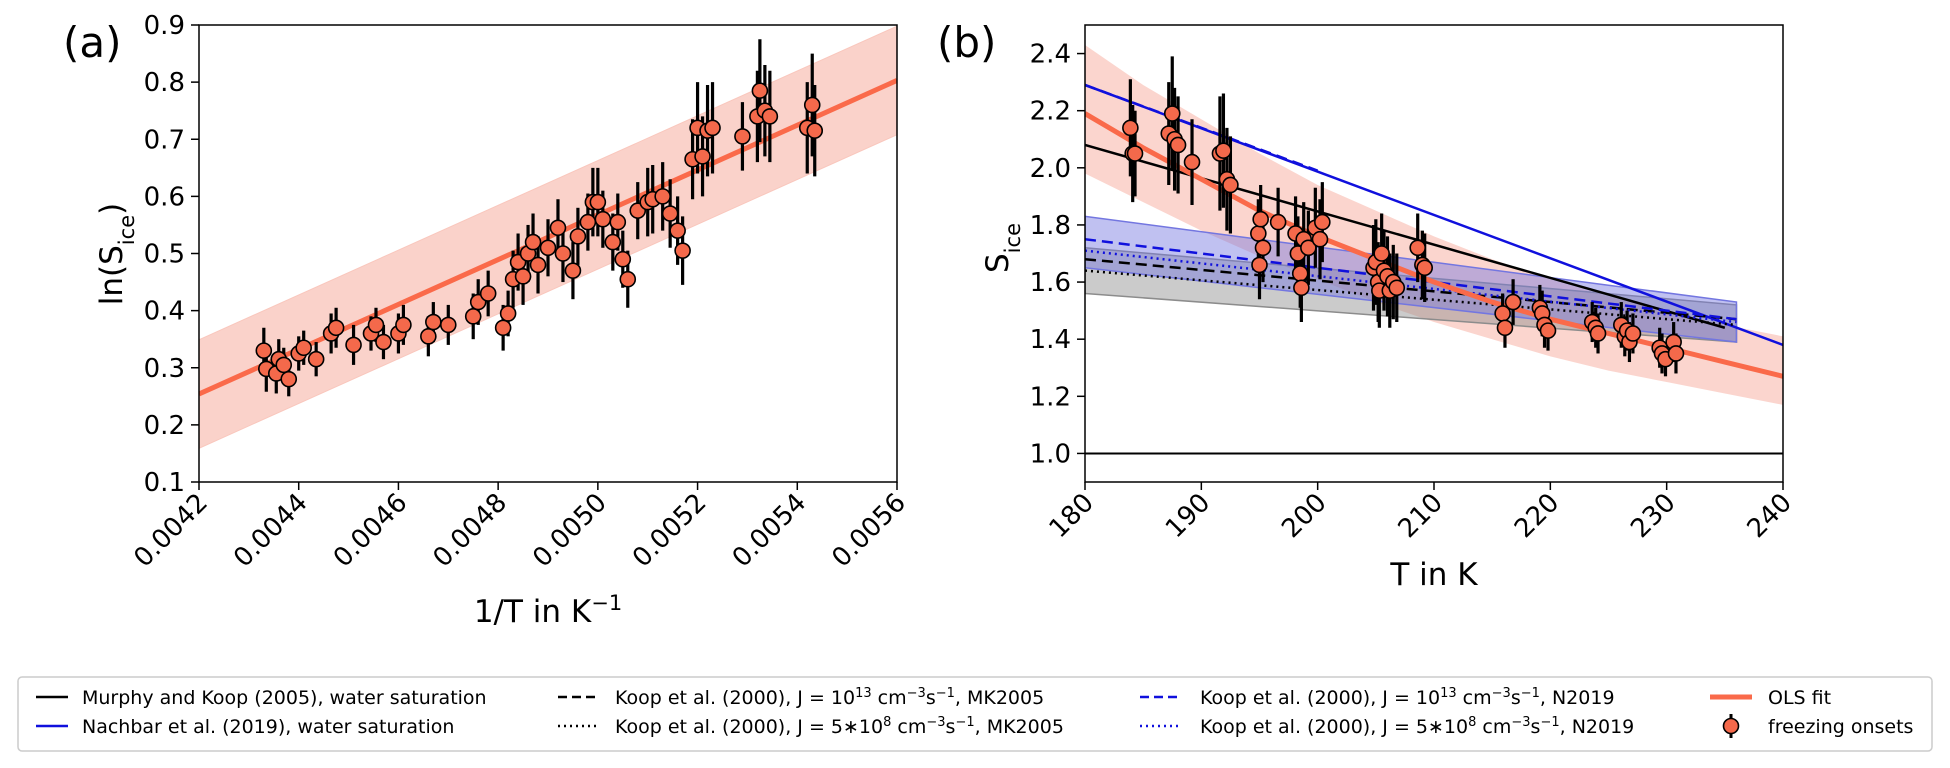 The height and width of the screenshot is (768, 1950). What do you see at coordinates (1840, 727) in the screenshot?
I see `legend-label-onsets: freezing onsets` at bounding box center [1840, 727].